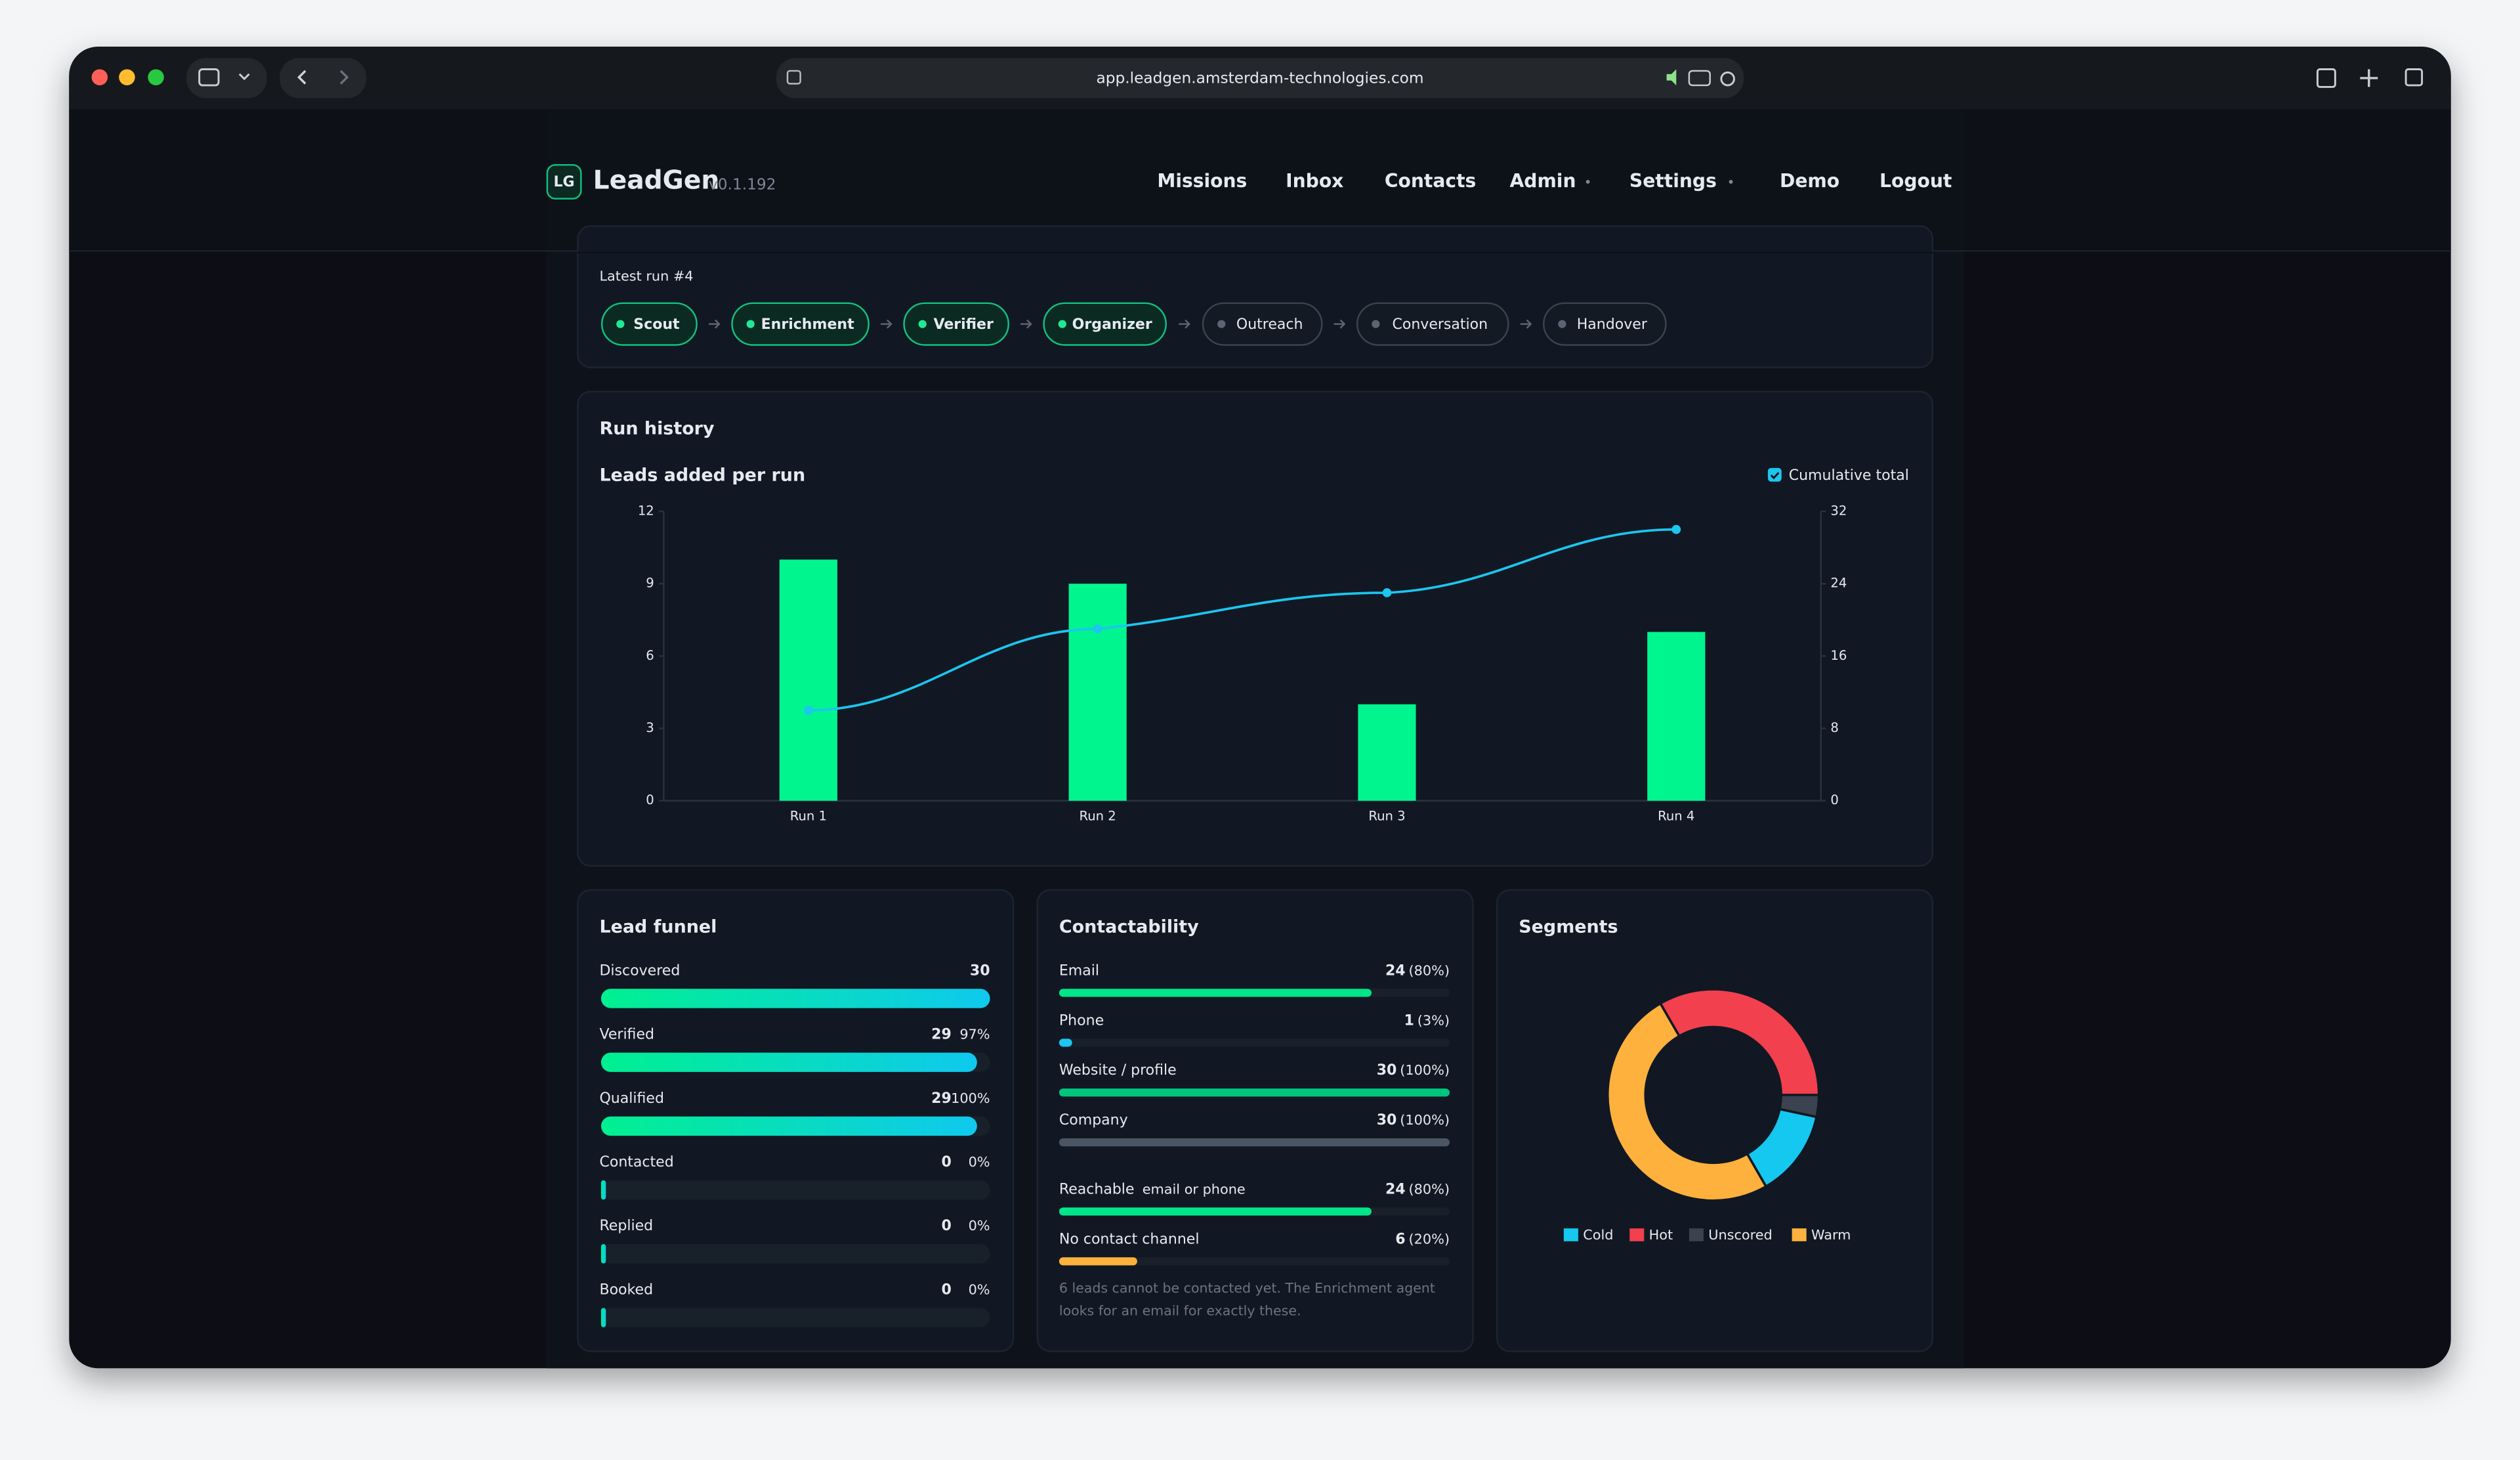 Image resolution: width=2520 pixels, height=1460 pixels. What do you see at coordinates (1809, 181) in the screenshot?
I see `nav-link: Demo` at bounding box center [1809, 181].